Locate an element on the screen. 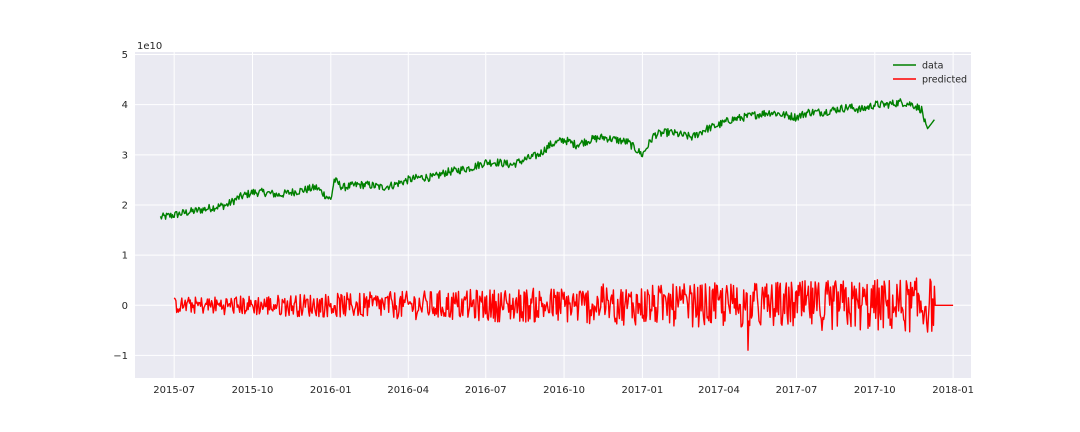 The image size is (1080, 432). x-tick-label: 2015-10 is located at coordinates (253, 390).